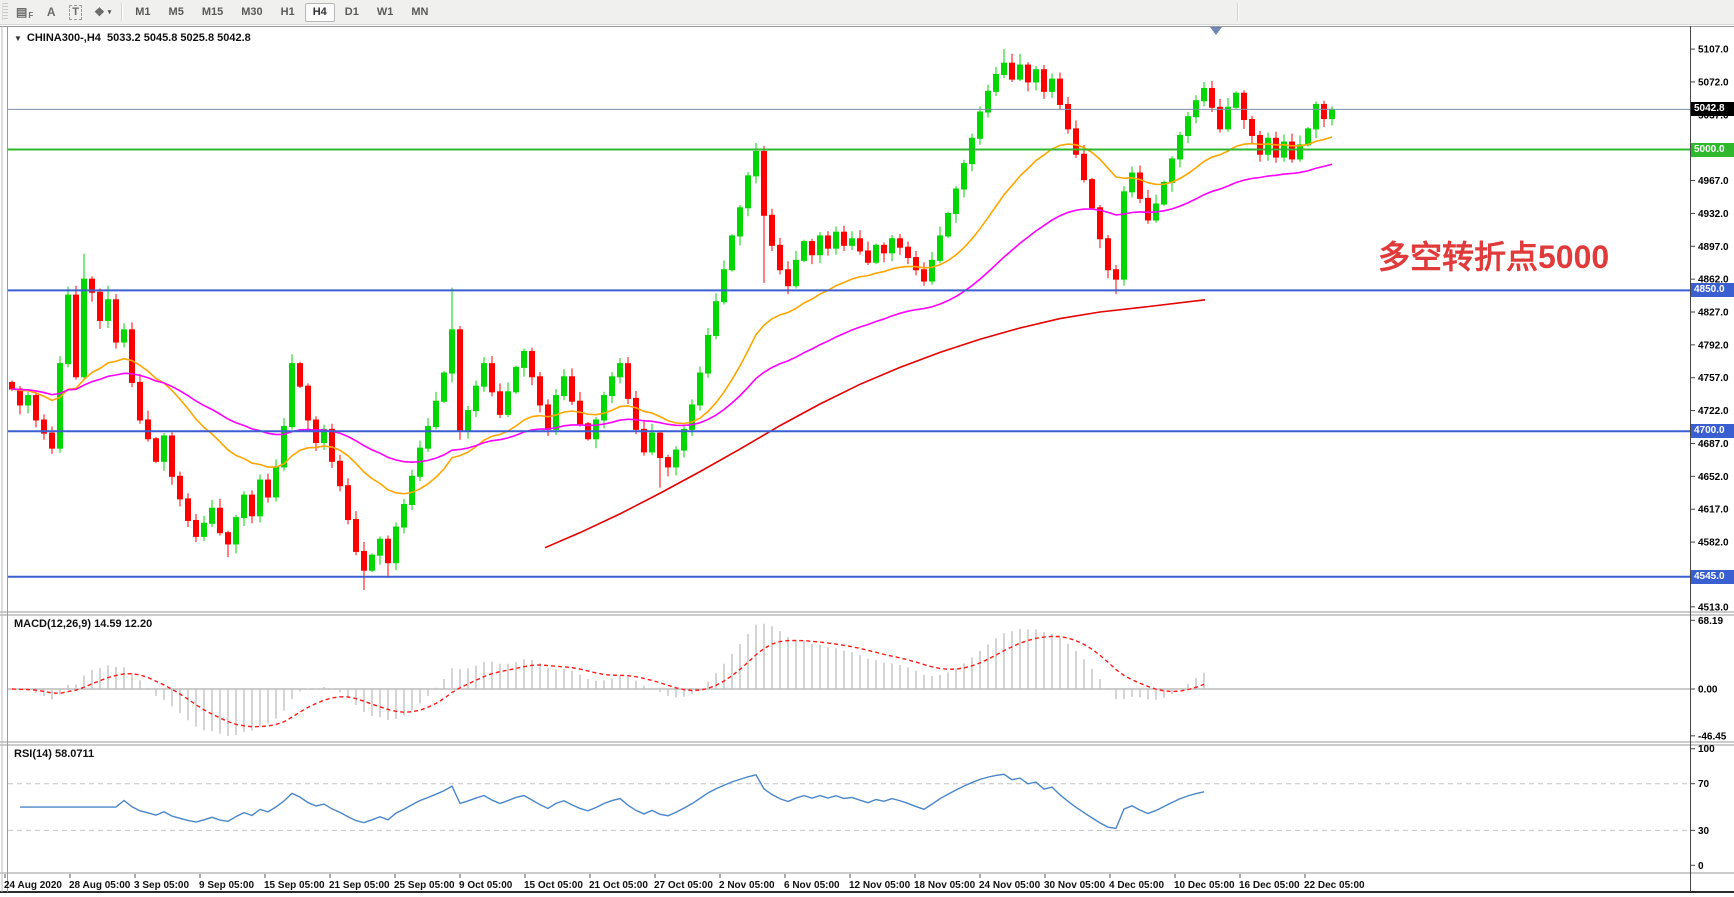 The image size is (1734, 897). Describe the element at coordinates (424, 885) in the screenshot. I see `time-tick-label: 25 Sep 05:00` at that location.